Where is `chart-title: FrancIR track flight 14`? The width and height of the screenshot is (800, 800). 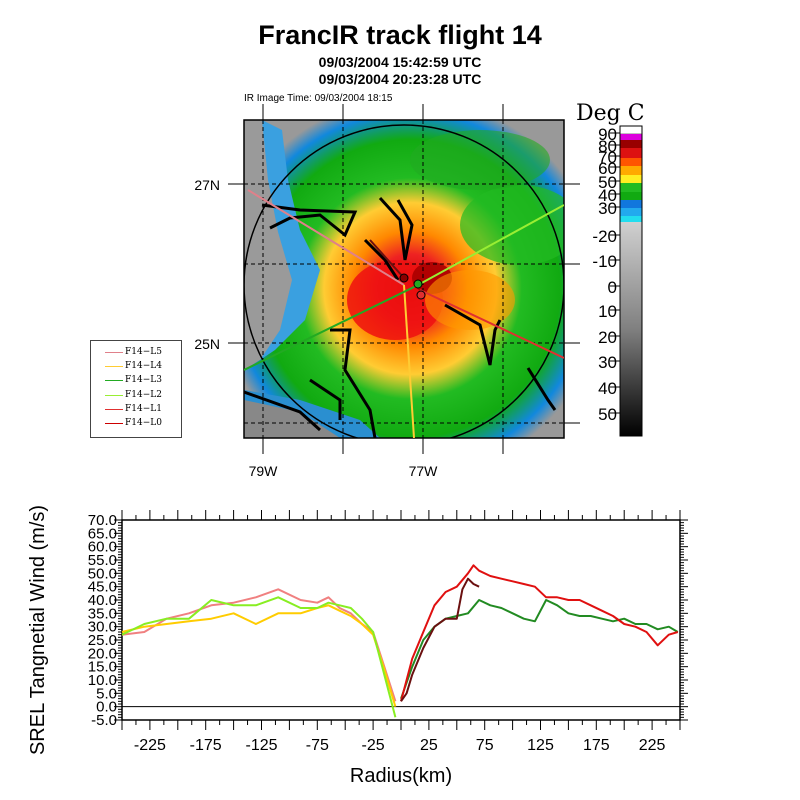 chart-title: FrancIR track flight 14 is located at coordinates (400, 35).